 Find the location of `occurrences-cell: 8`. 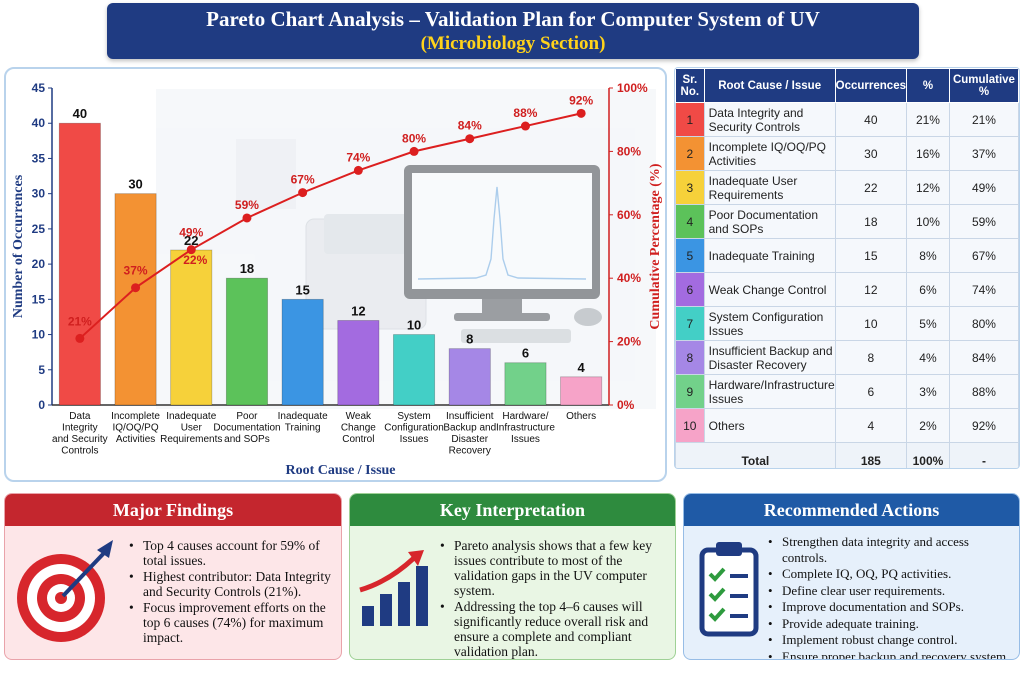

occurrences-cell: 8 is located at coordinates (871, 357).